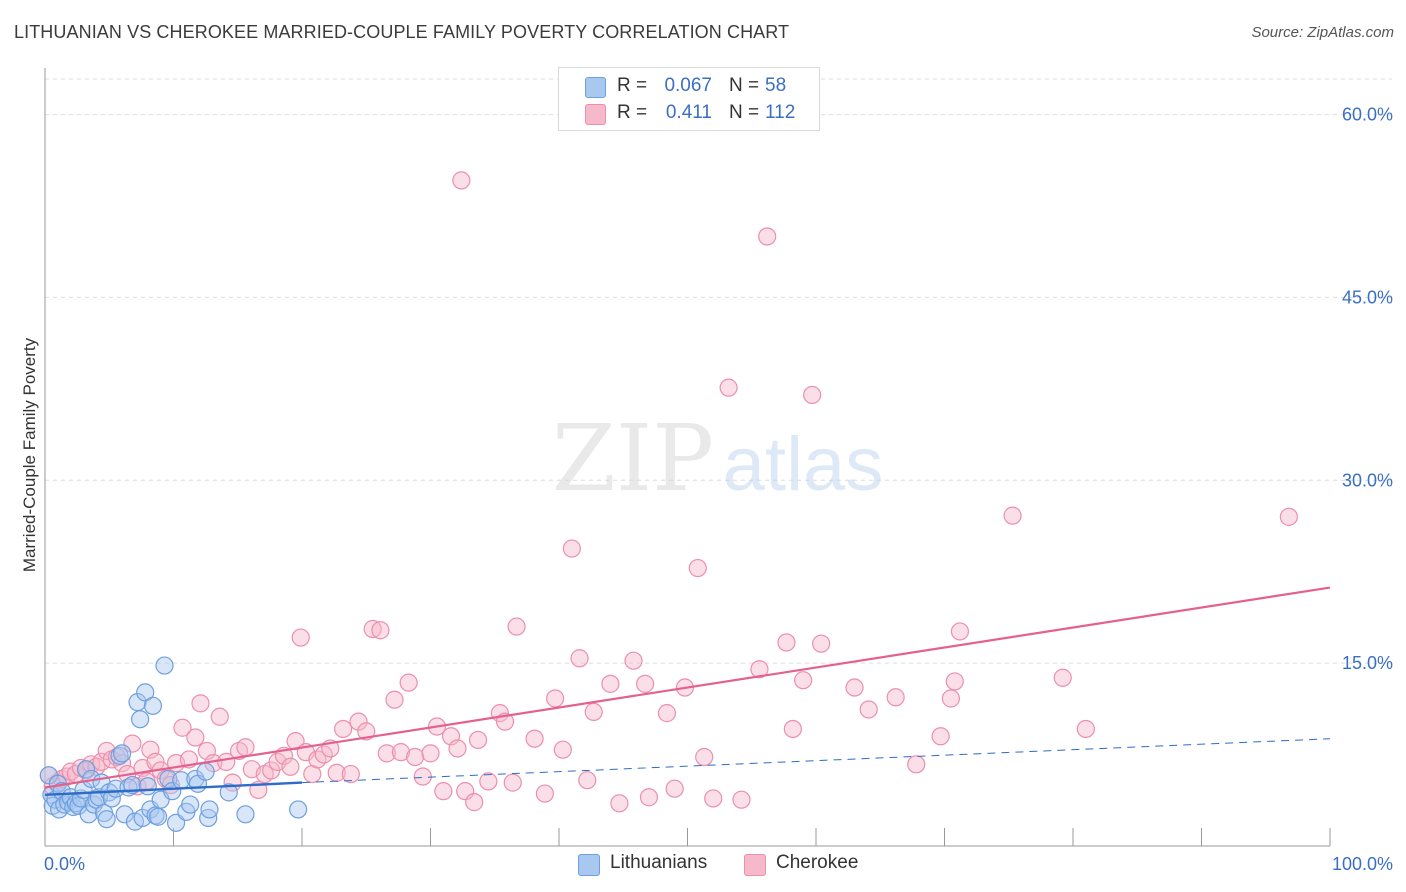 This screenshot has height=892, width=1406. What do you see at coordinates (64, 864) in the screenshot?
I see `x-tick-label-min: 0.0%` at bounding box center [64, 864].